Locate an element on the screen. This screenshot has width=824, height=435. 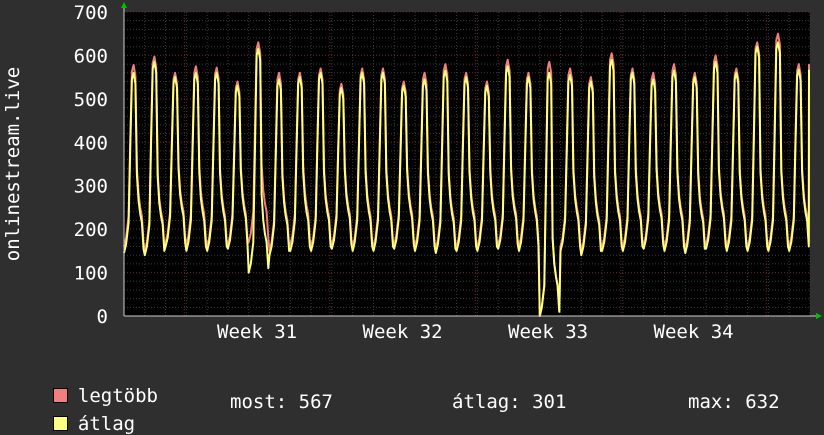
x-tick-label: Week 31 is located at coordinates (257, 332).